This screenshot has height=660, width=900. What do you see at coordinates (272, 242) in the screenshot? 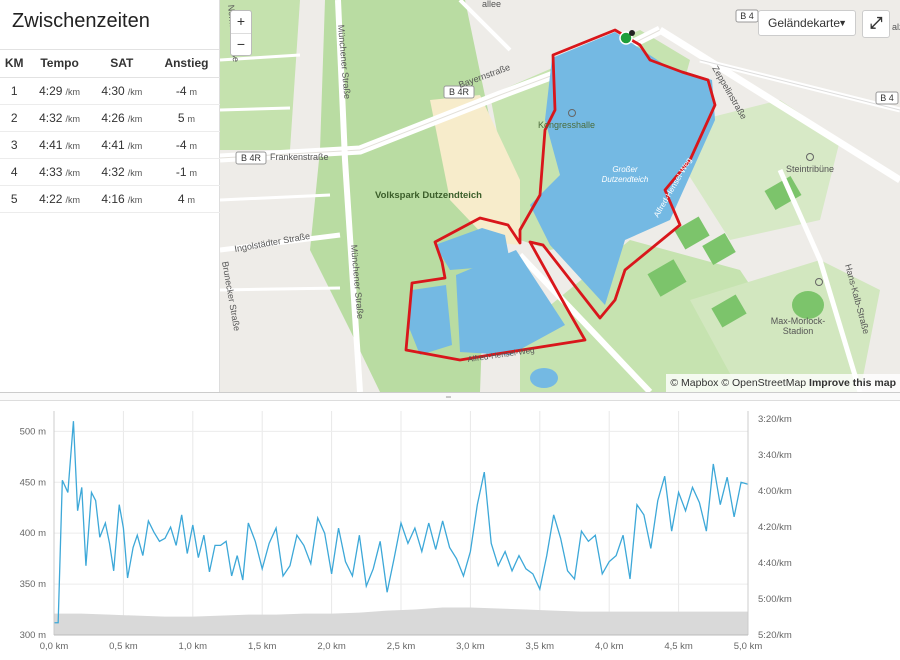
I see `map-label: Ingolstädter Straße` at bounding box center [272, 242].